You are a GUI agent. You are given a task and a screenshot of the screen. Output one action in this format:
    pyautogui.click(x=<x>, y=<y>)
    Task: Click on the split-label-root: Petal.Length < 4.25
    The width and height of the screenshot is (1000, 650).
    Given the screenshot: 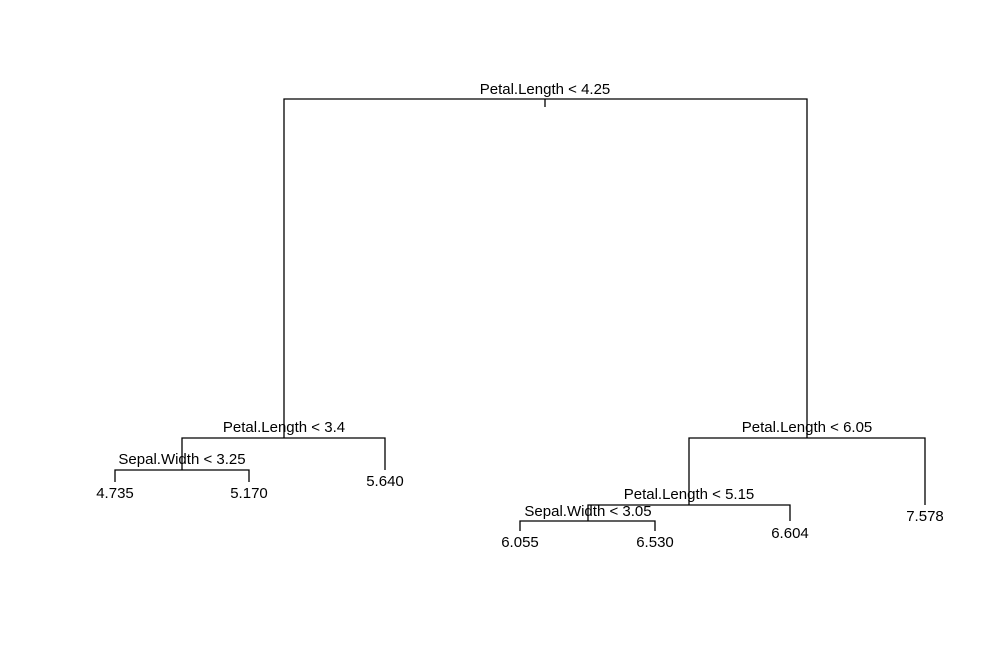 What is the action you would take?
    pyautogui.click(x=545, y=89)
    